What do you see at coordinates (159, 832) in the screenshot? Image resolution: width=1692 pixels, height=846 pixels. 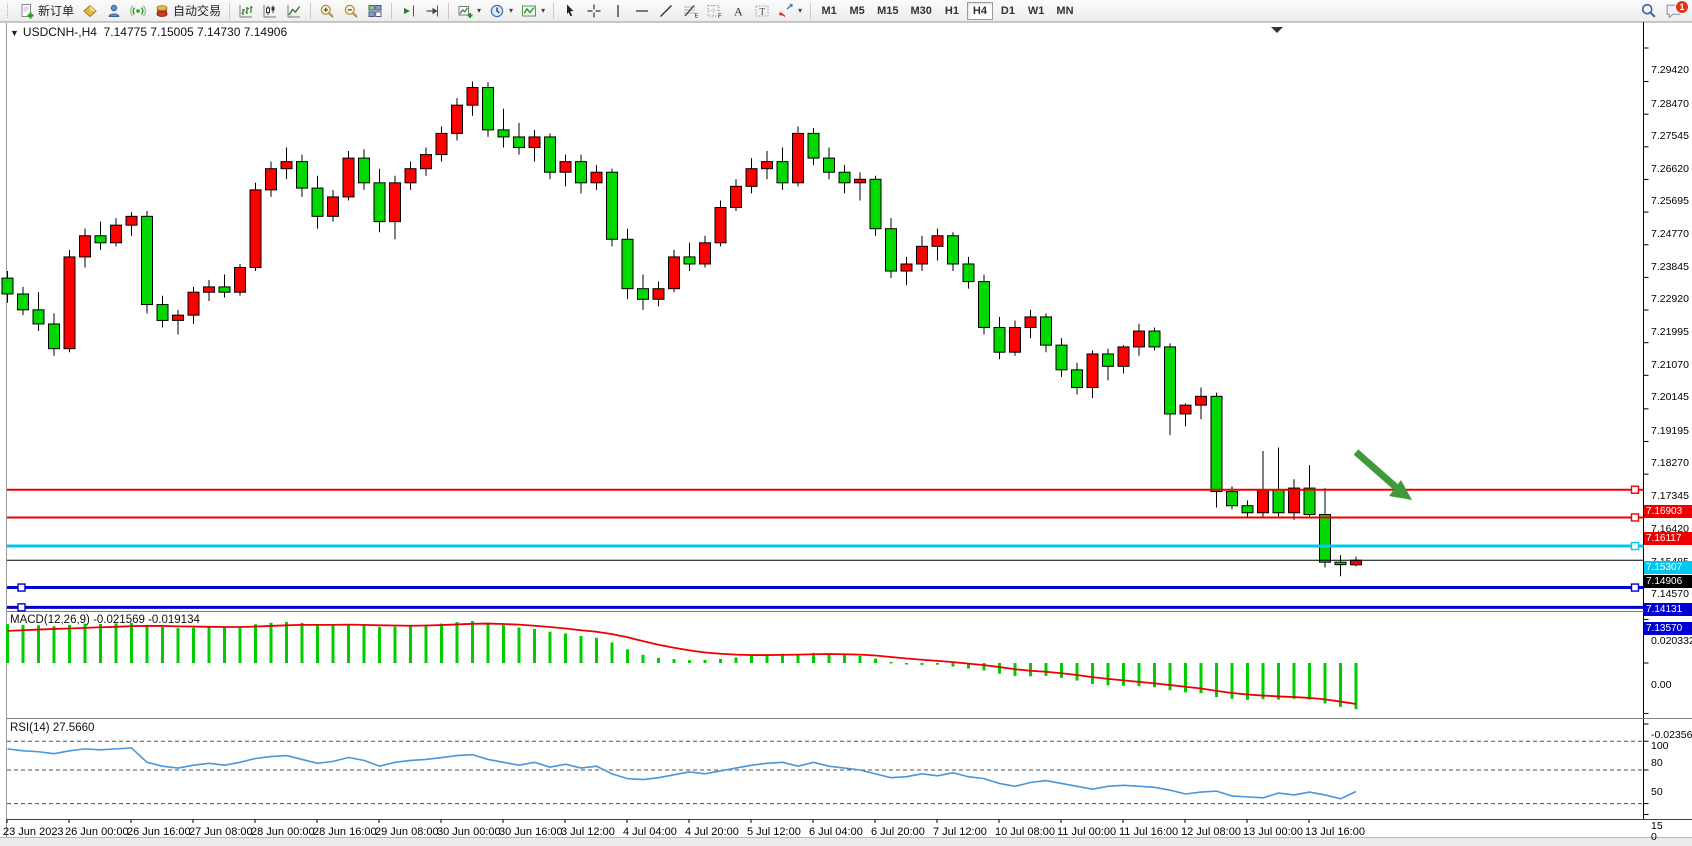 I see `time-axis-label: 26 Jun 16:00` at bounding box center [159, 832].